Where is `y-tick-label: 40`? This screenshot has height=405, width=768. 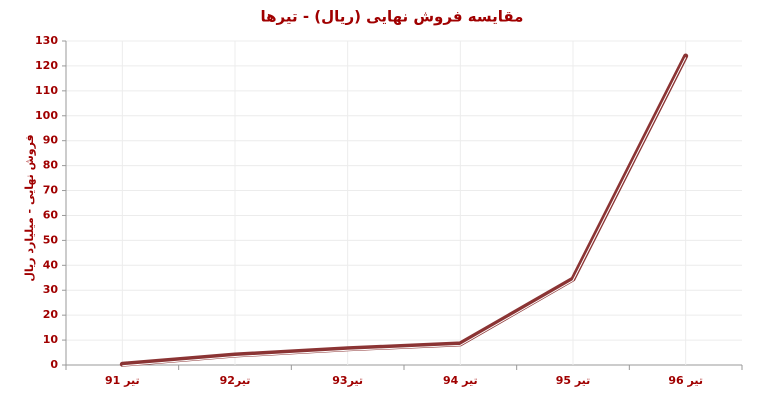 y-tick-label: 40 is located at coordinates (51, 264).